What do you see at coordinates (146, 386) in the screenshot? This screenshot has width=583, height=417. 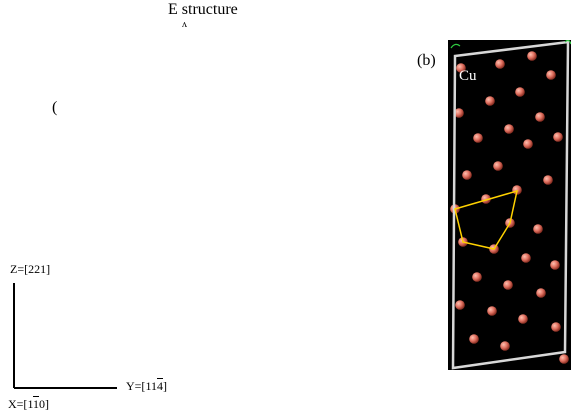 I see `y-axis-label: Y=[114]` at bounding box center [146, 386].